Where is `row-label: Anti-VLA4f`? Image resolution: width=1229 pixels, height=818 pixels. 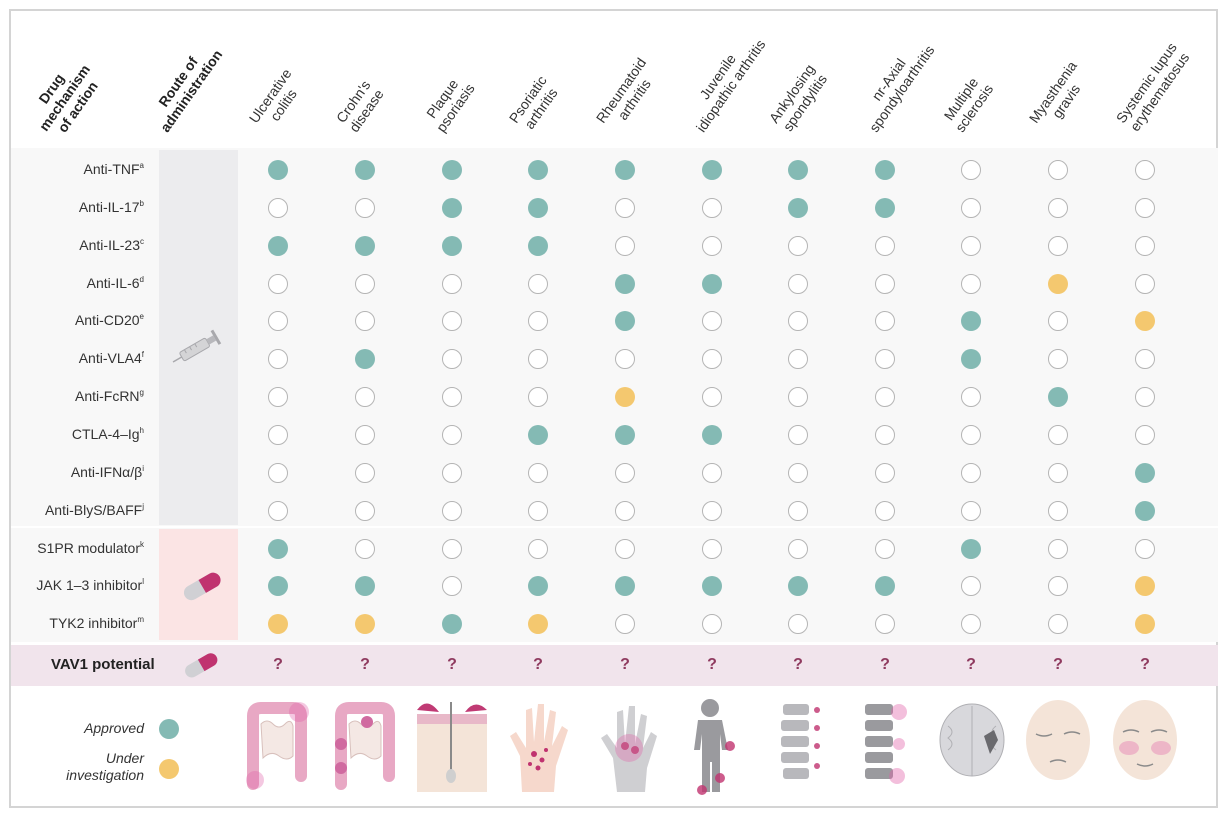 row-label: Anti-VLA4f is located at coordinates (111, 358).